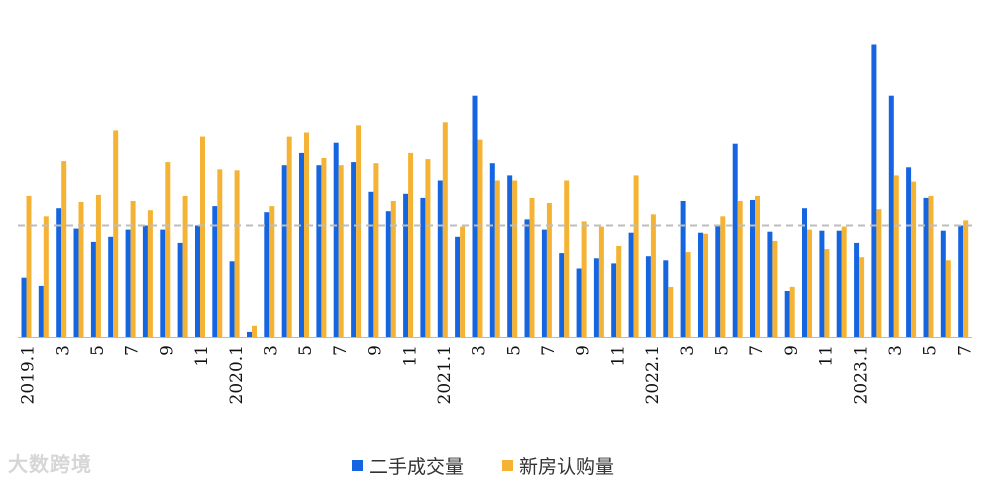 The height and width of the screenshot is (481, 986). Describe the element at coordinates (29, 374) in the screenshot. I see `x-tick-label-0: 2019.1` at that location.